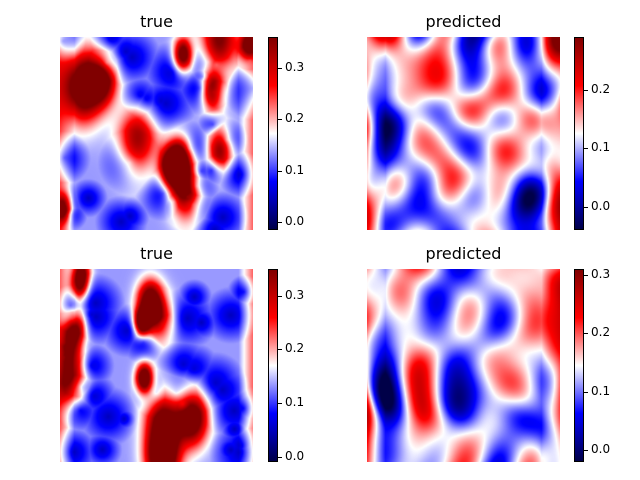 This screenshot has height=480, width=640. Describe the element at coordinates (463, 253) in the screenshot. I see `panel-title-4: predicted` at that location.